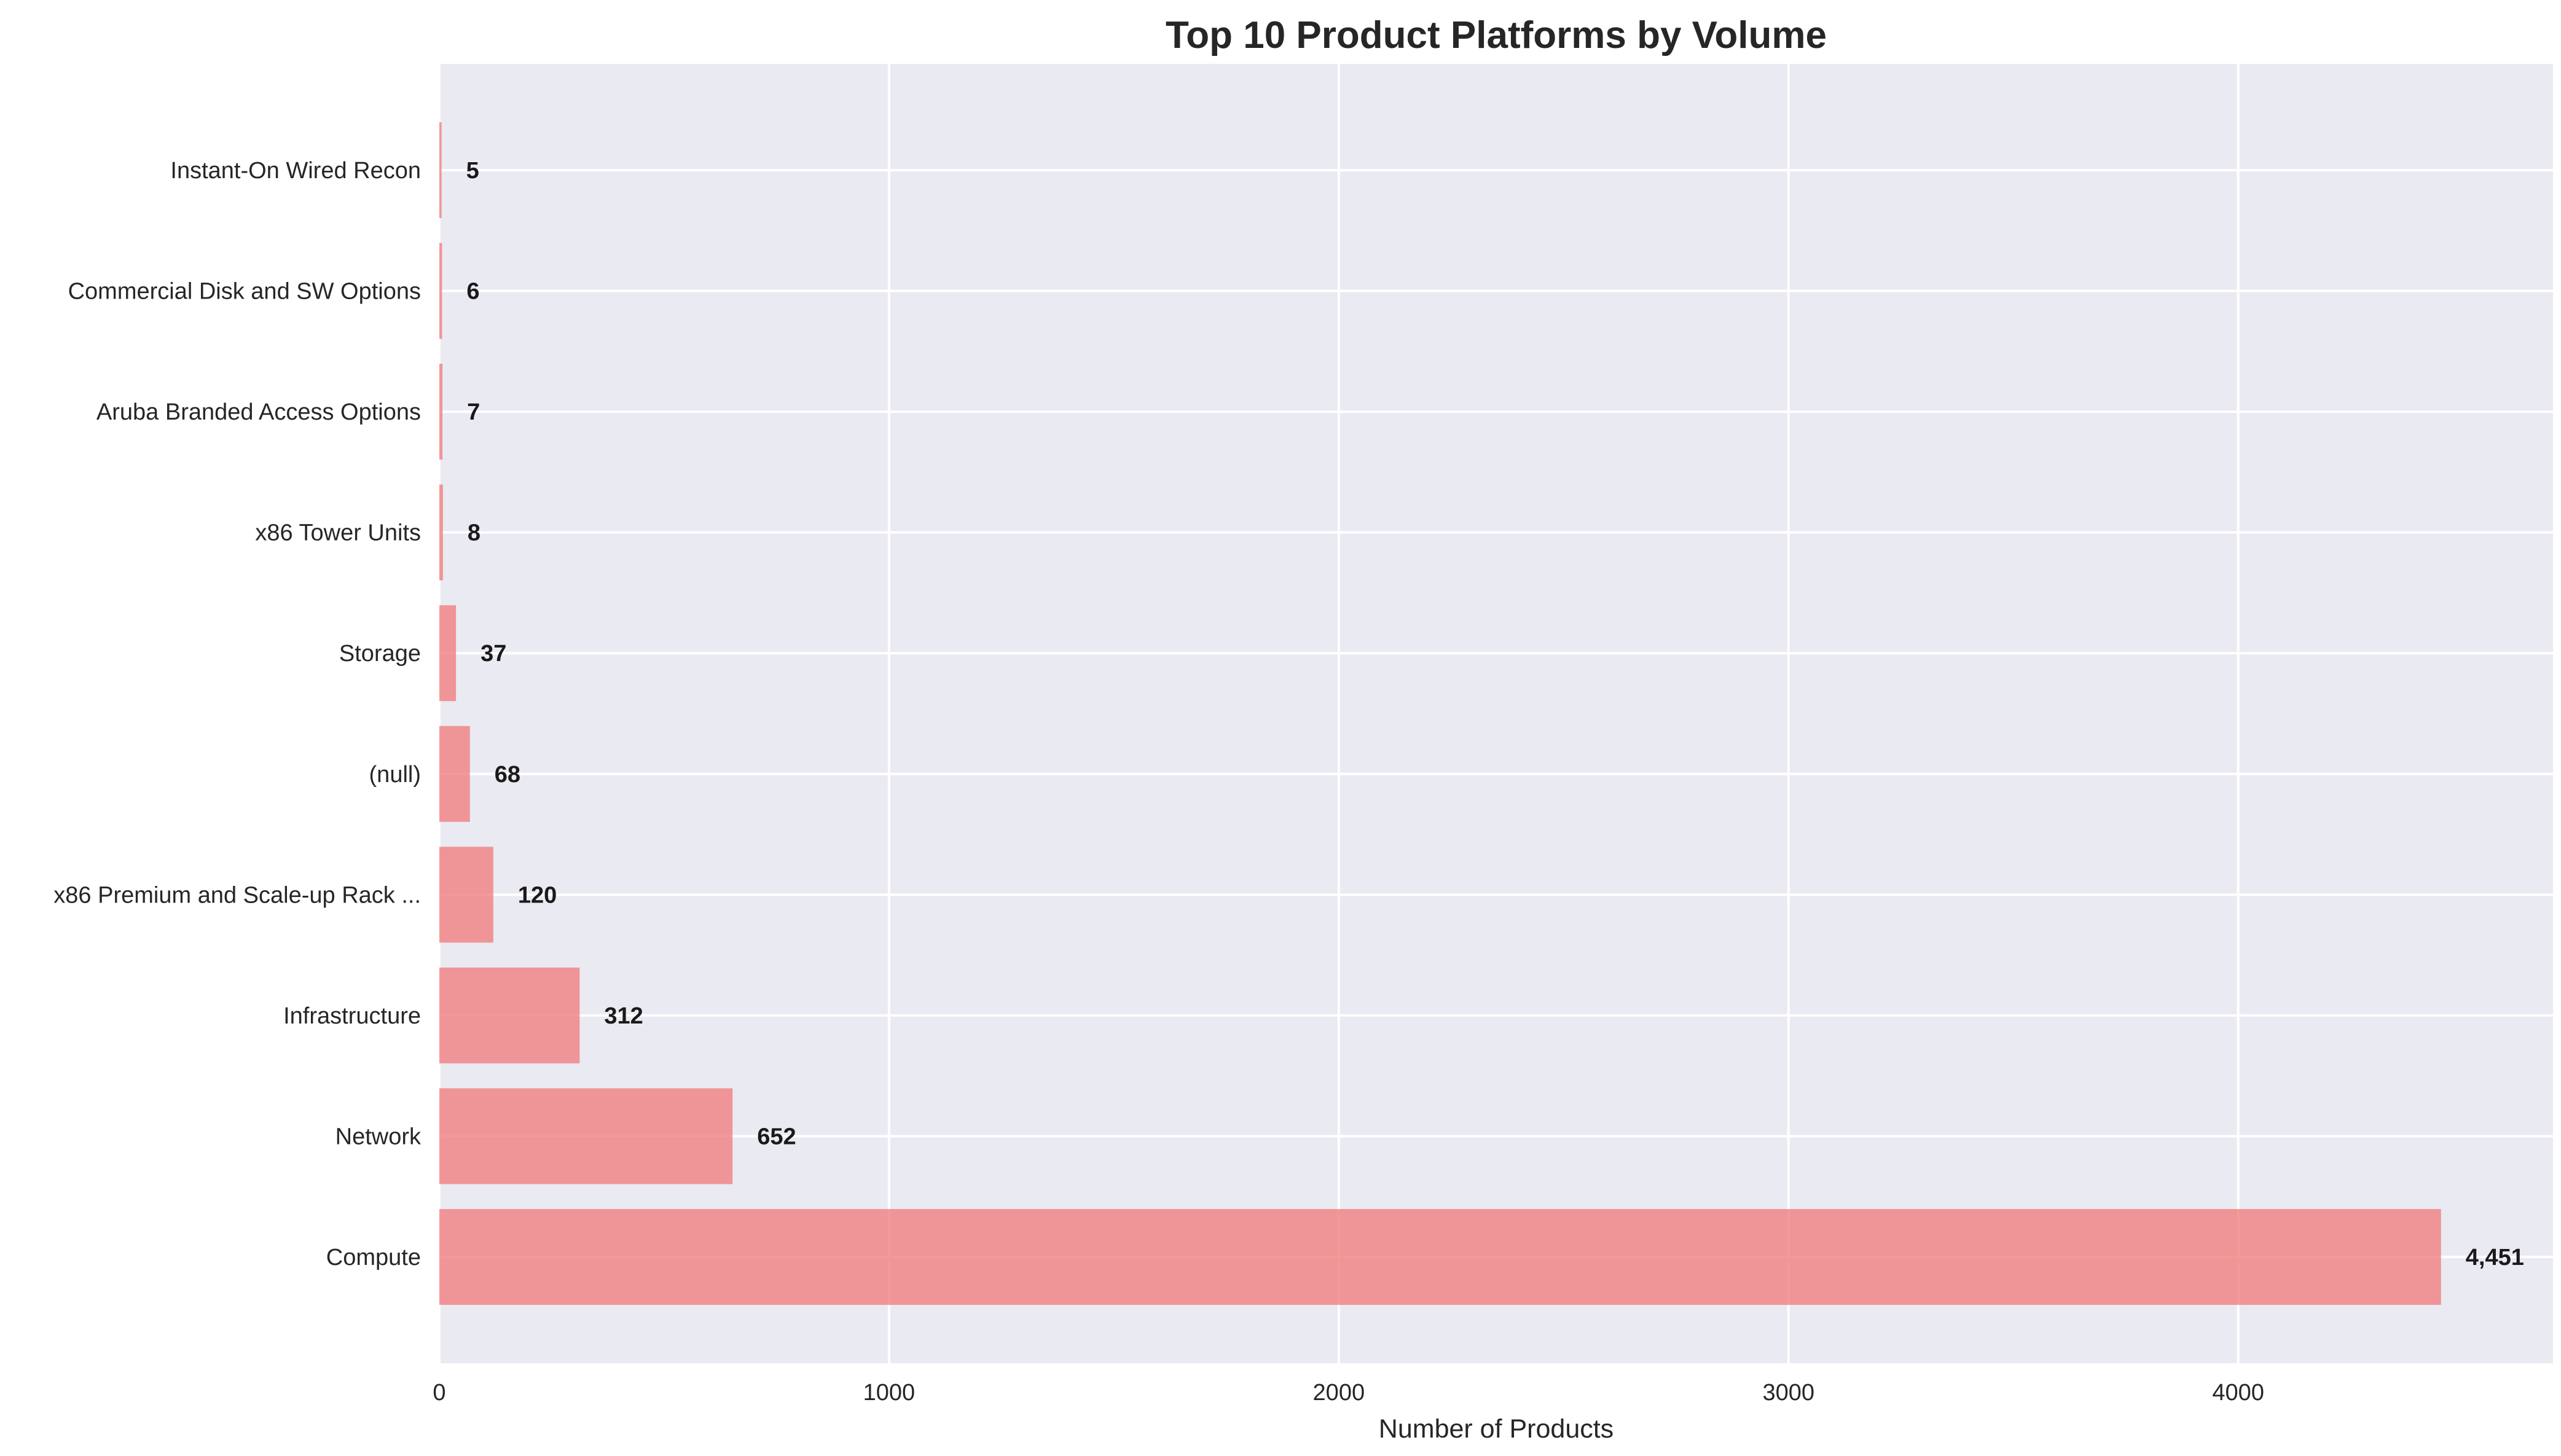 The height and width of the screenshot is (1456, 2561). Describe the element at coordinates (537, 895) in the screenshot. I see `bar-value-label: 120` at that location.